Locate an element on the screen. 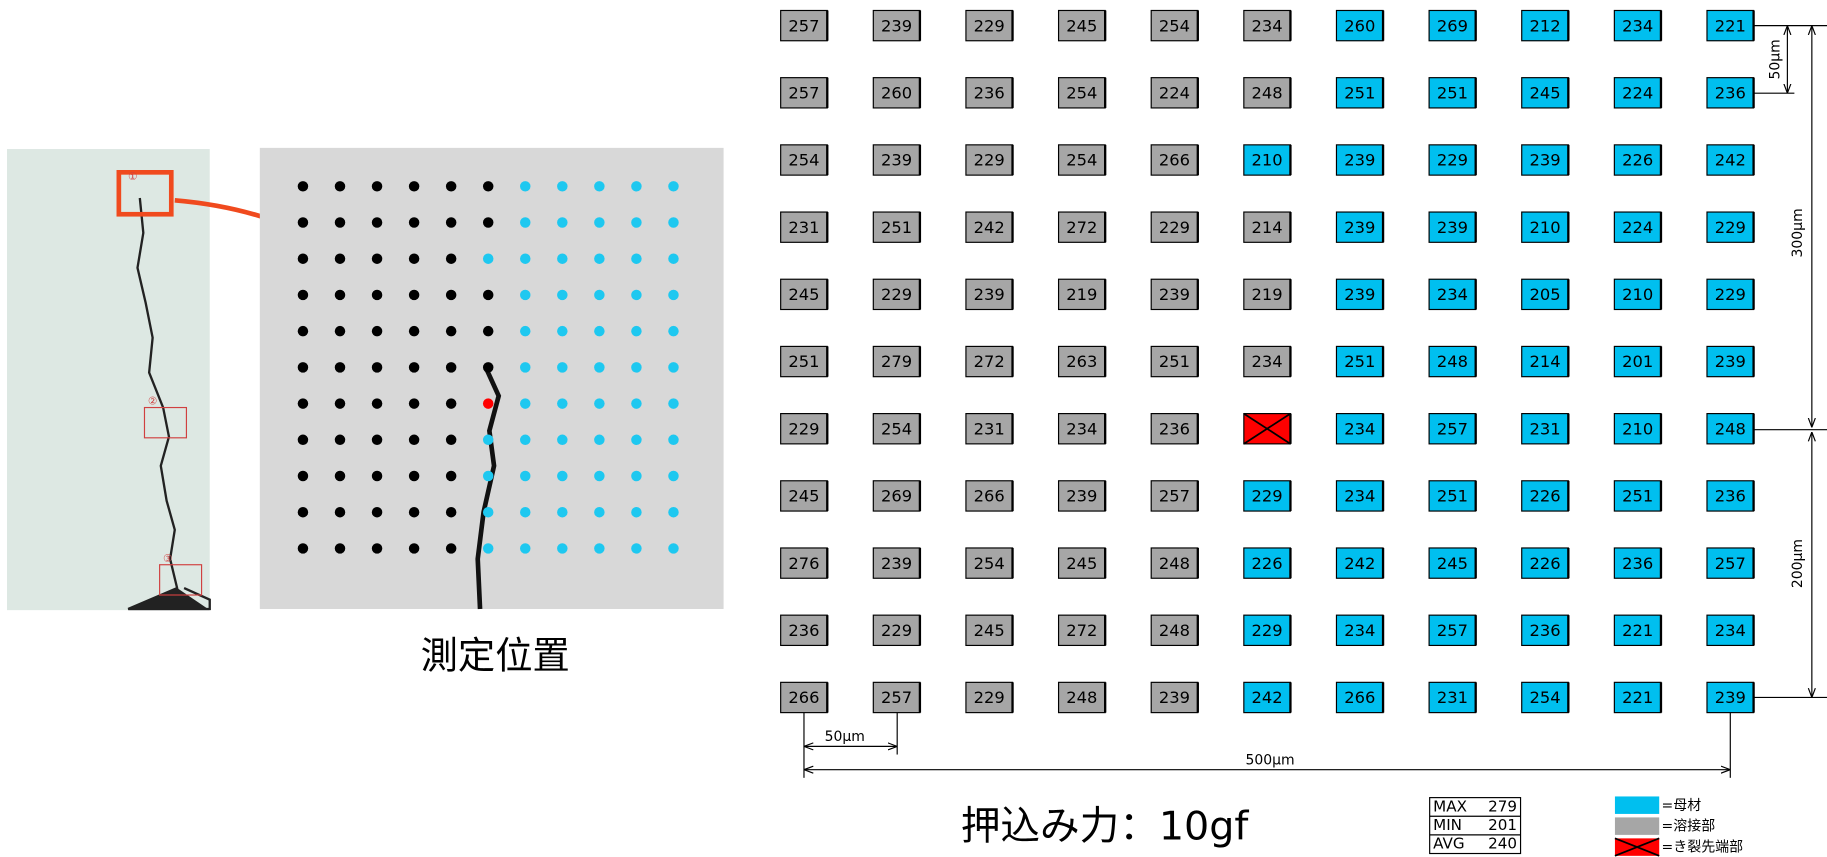  cell-value: 234 is located at coordinates (1359, 496).